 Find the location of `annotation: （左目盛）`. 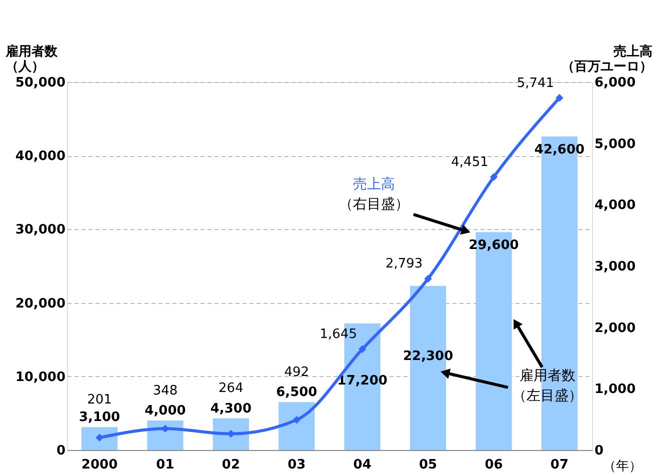

annotation: （左目盛） is located at coordinates (547, 396).